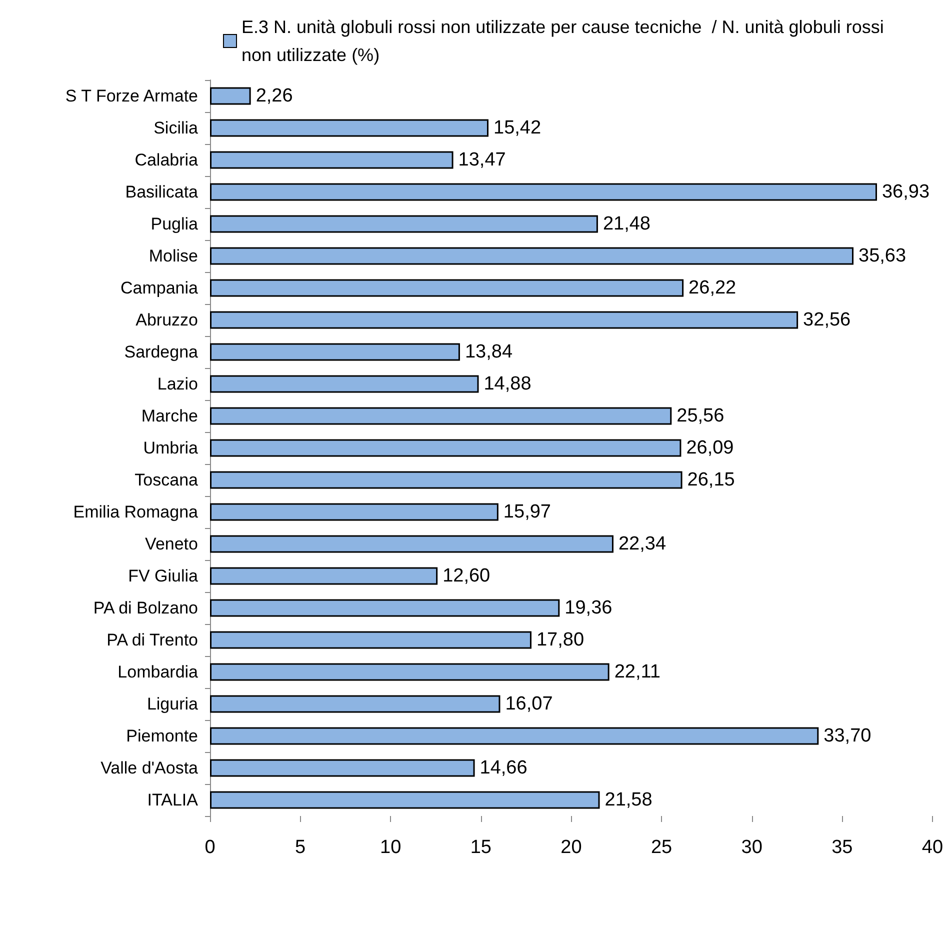 The height and width of the screenshot is (936, 946). I want to click on data-label: 32,56, so click(827, 320).